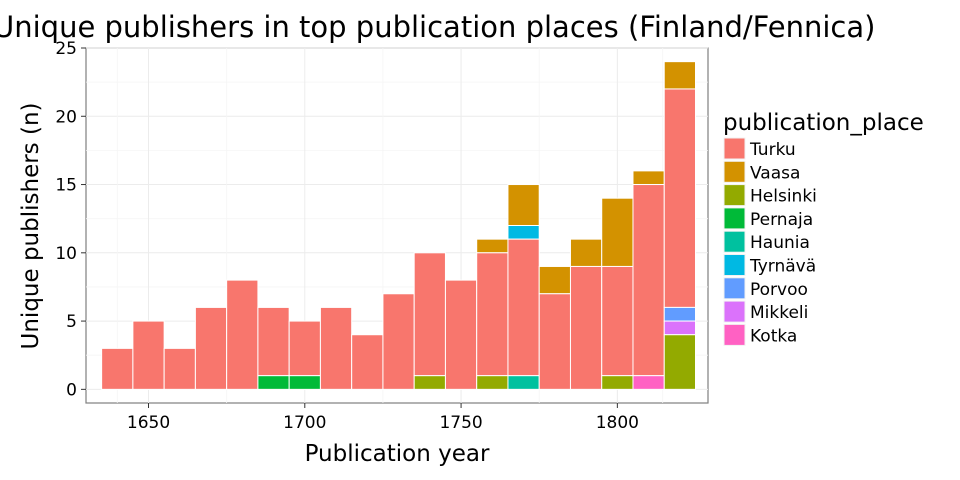 The width and height of the screenshot is (960, 480). I want to click on y-axis-title: Unique publishers (n), so click(31, 226).